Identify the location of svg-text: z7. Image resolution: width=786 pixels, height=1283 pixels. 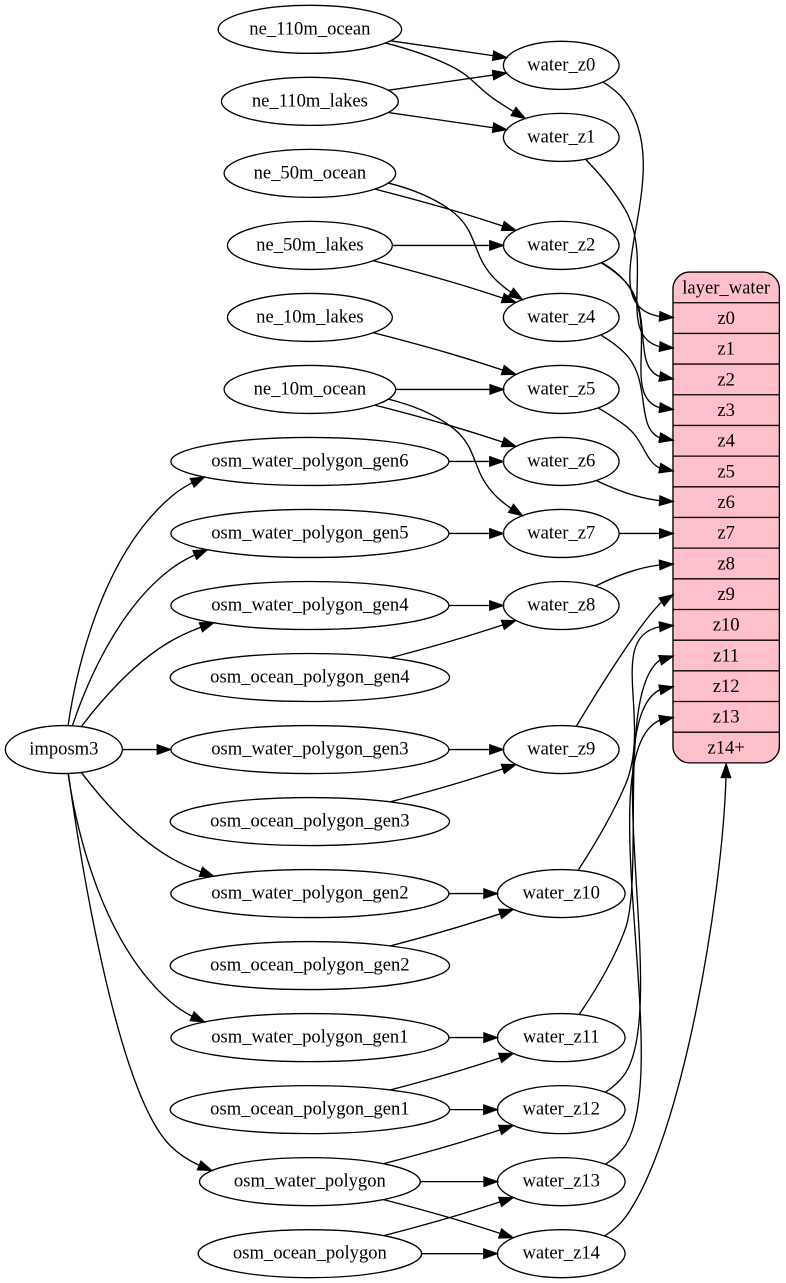
(726, 533).